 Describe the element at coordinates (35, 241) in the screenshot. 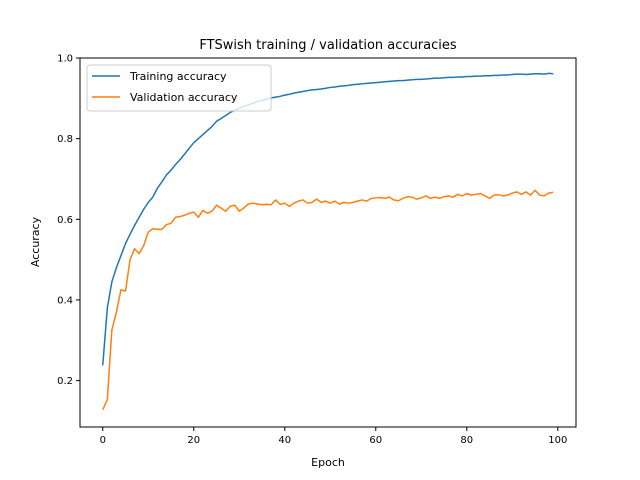

I see `y-axis-label: Accuracy` at that location.